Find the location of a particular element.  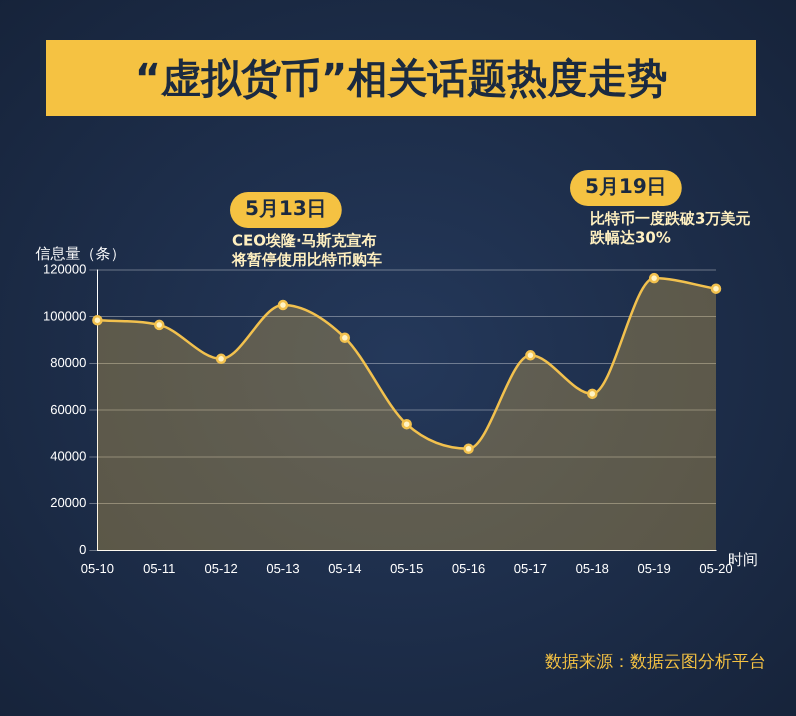

x-tick-label: 05-18 is located at coordinates (592, 568).